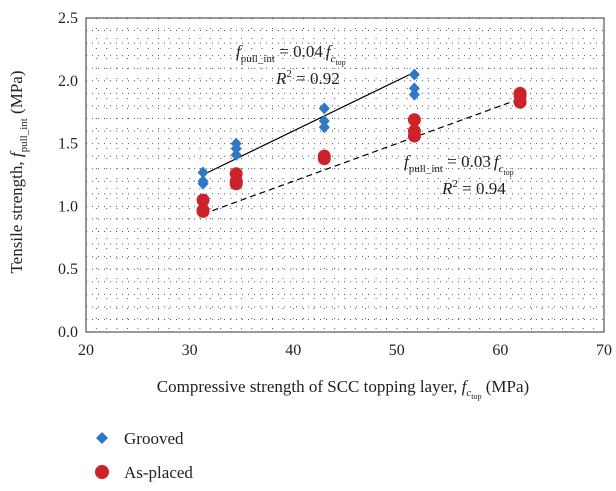 This screenshot has height=491, width=616. What do you see at coordinates (361, 156) in the screenshot?
I see `trendline-as-placed` at bounding box center [361, 156].